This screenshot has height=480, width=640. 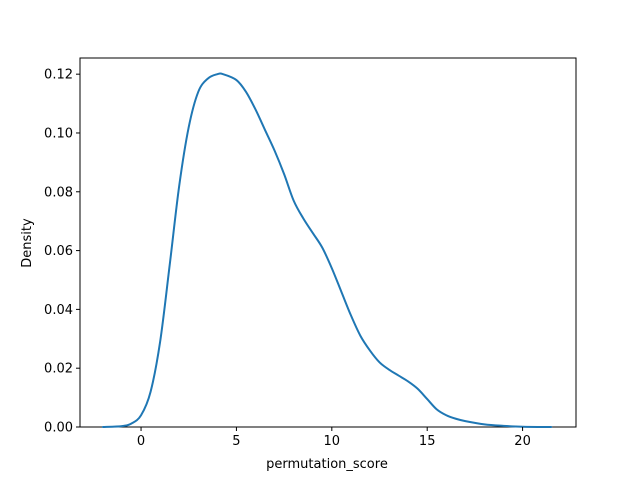 I want to click on y-axis-label: Density, so click(x=27, y=243).